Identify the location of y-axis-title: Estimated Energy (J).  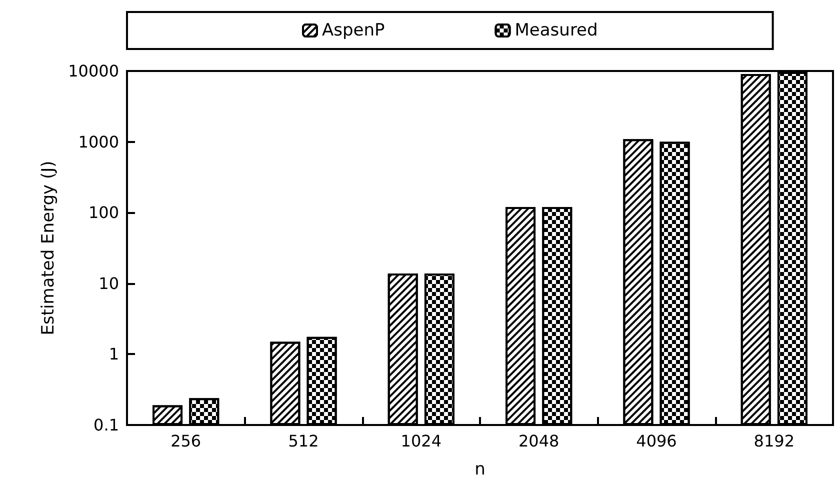
(48, 248).